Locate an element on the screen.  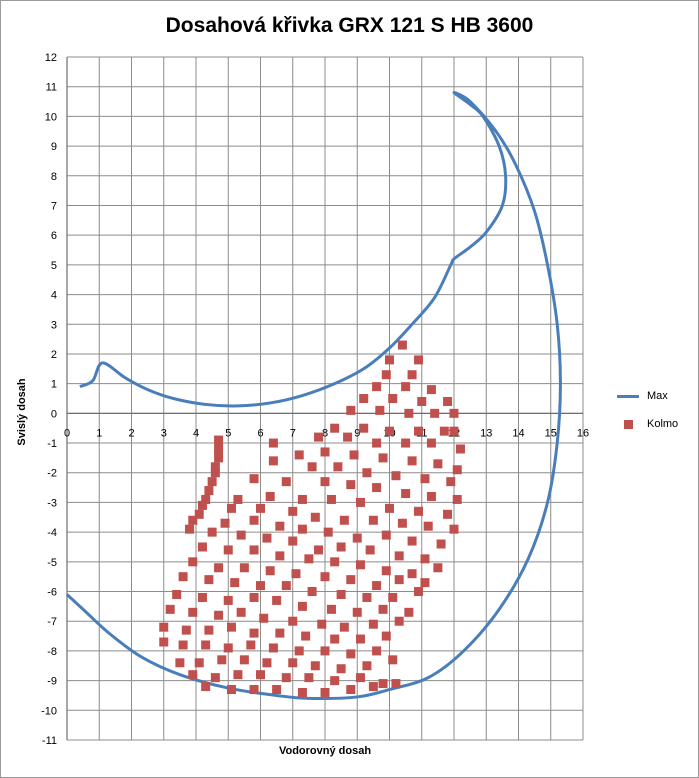
y-tick-label: -10 is located at coordinates (49, 711).